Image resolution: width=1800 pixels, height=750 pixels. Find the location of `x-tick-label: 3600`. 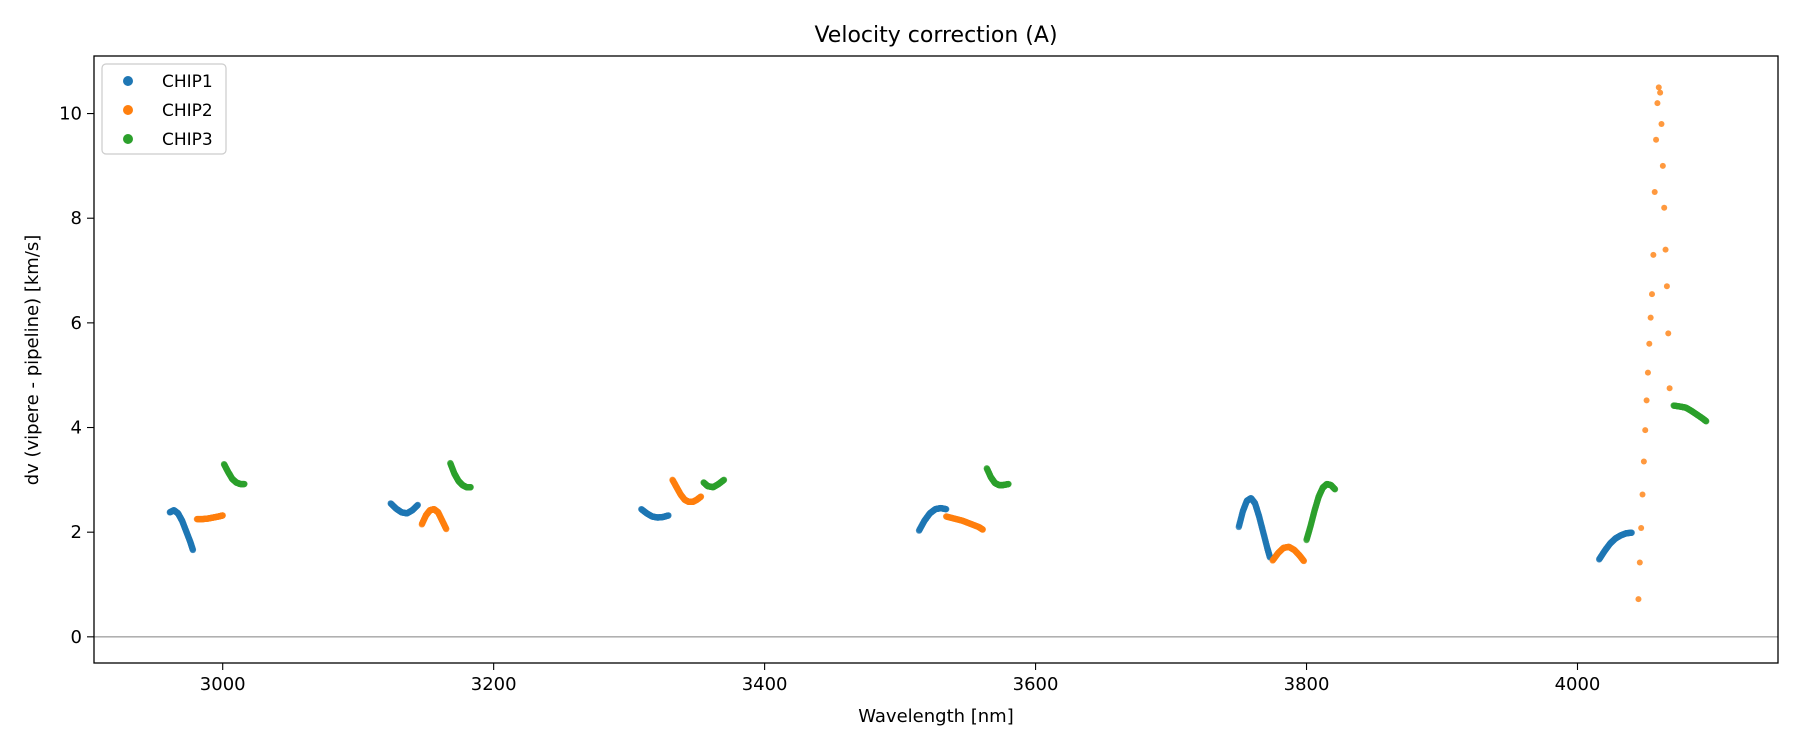

x-tick-label: 3600 is located at coordinates (1036, 684).